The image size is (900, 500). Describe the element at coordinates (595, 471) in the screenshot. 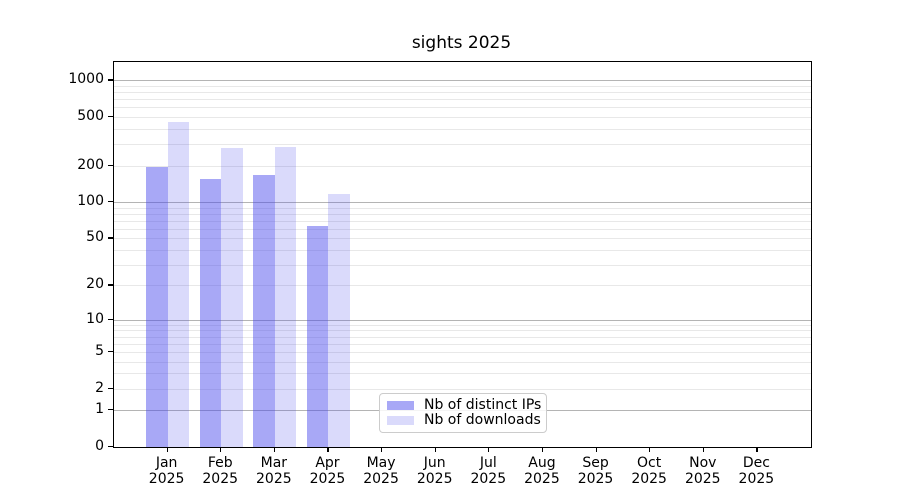

I see `x-tick-label-sep: Sep 2025` at that location.